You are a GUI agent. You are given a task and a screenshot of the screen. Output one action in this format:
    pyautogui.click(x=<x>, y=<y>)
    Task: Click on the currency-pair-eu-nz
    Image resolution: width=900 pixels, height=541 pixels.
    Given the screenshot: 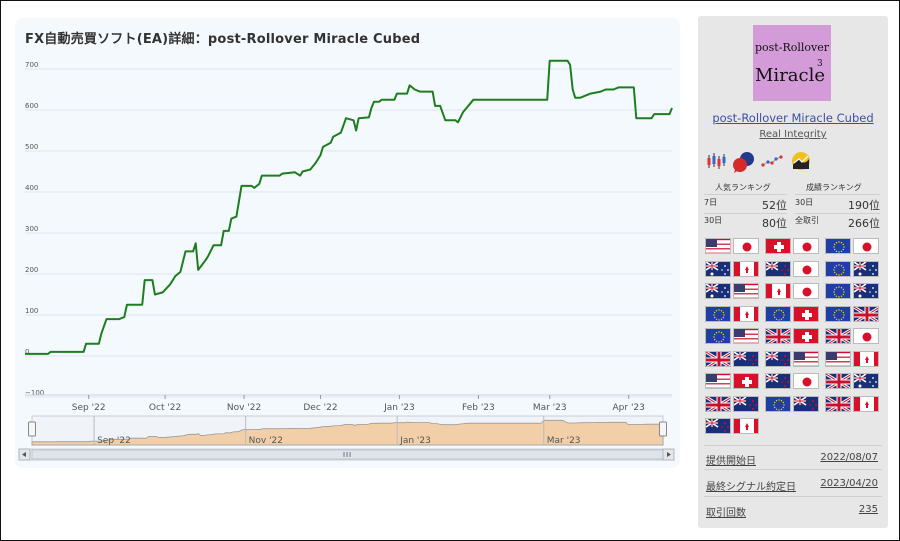 What is the action you would take?
    pyautogui.click(x=793, y=403)
    